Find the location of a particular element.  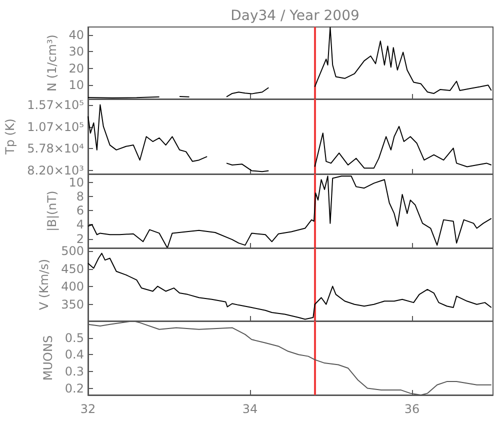

y-tick-label: 6 is located at coordinates (80, 211).